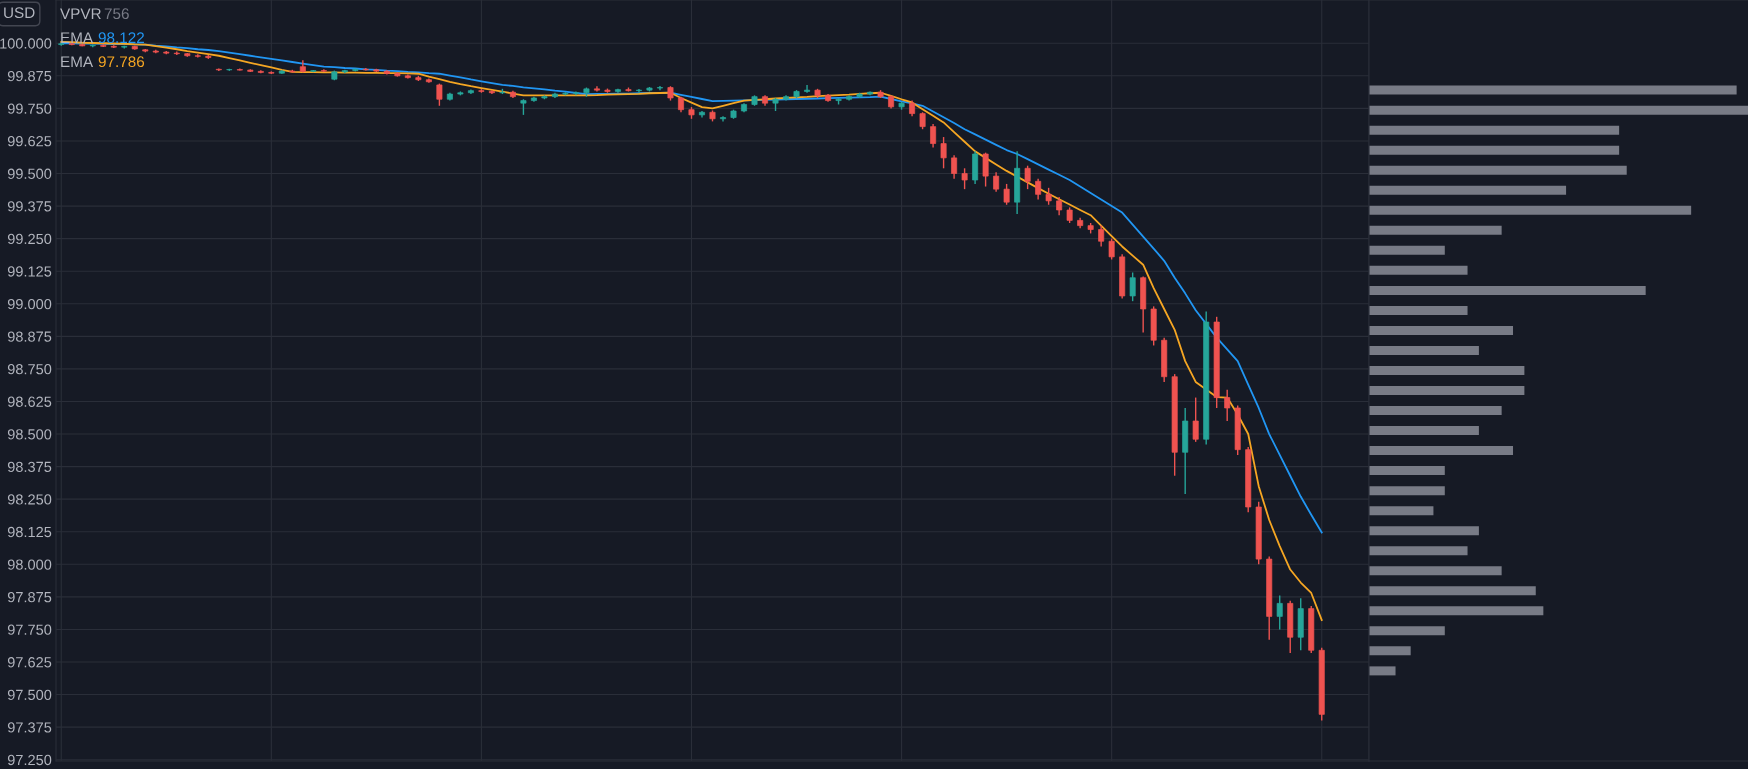  Describe the element at coordinates (29, 499) in the screenshot. I see `y-tick-label: 98.250` at that location.